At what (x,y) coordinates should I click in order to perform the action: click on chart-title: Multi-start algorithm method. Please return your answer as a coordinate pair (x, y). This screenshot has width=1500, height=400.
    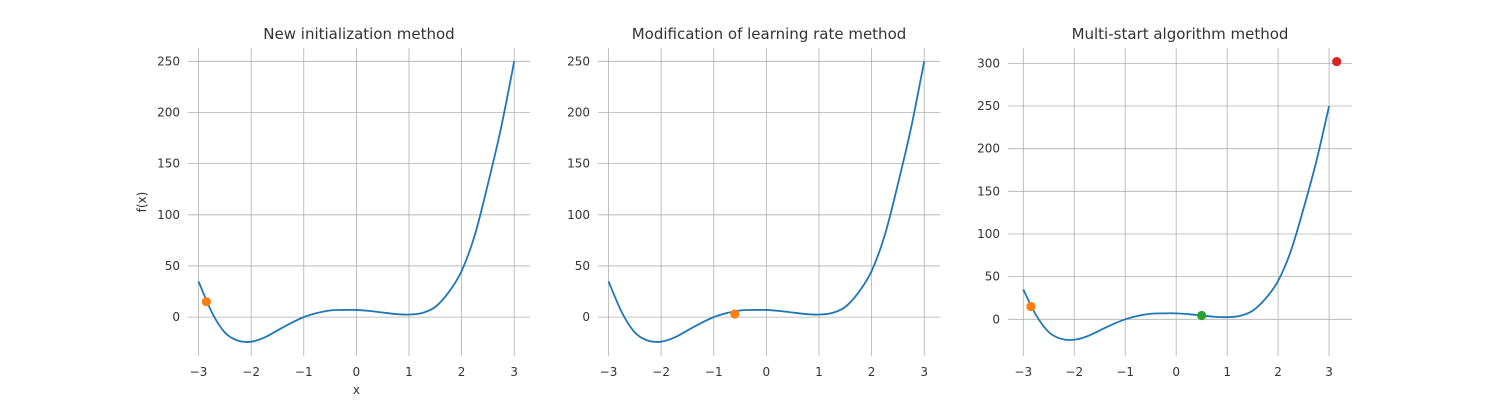
    Looking at the image, I should click on (1180, 34).